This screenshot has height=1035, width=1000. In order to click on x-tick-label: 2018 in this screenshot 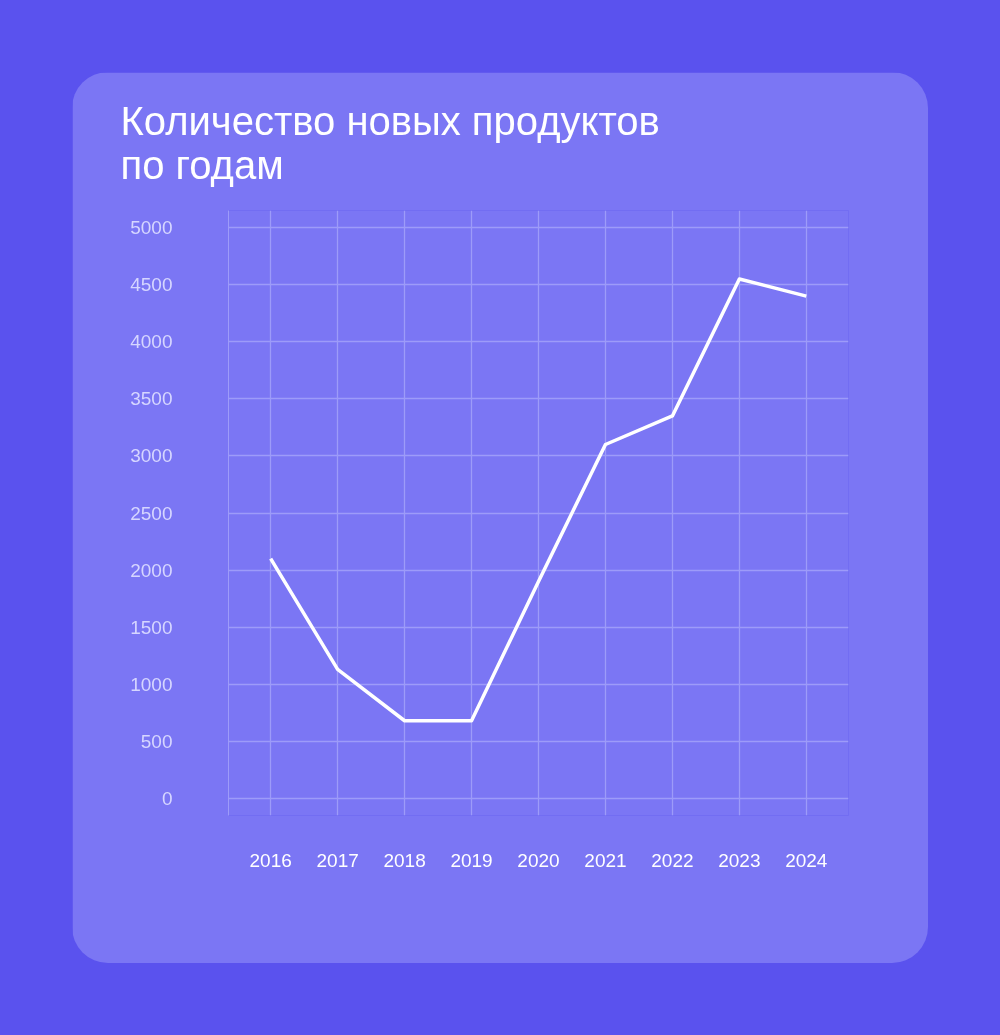, I will do `click(404, 860)`.